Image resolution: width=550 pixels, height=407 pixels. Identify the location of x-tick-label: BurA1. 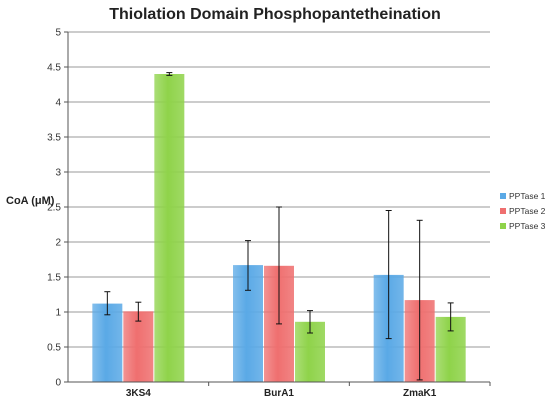
(279, 393).